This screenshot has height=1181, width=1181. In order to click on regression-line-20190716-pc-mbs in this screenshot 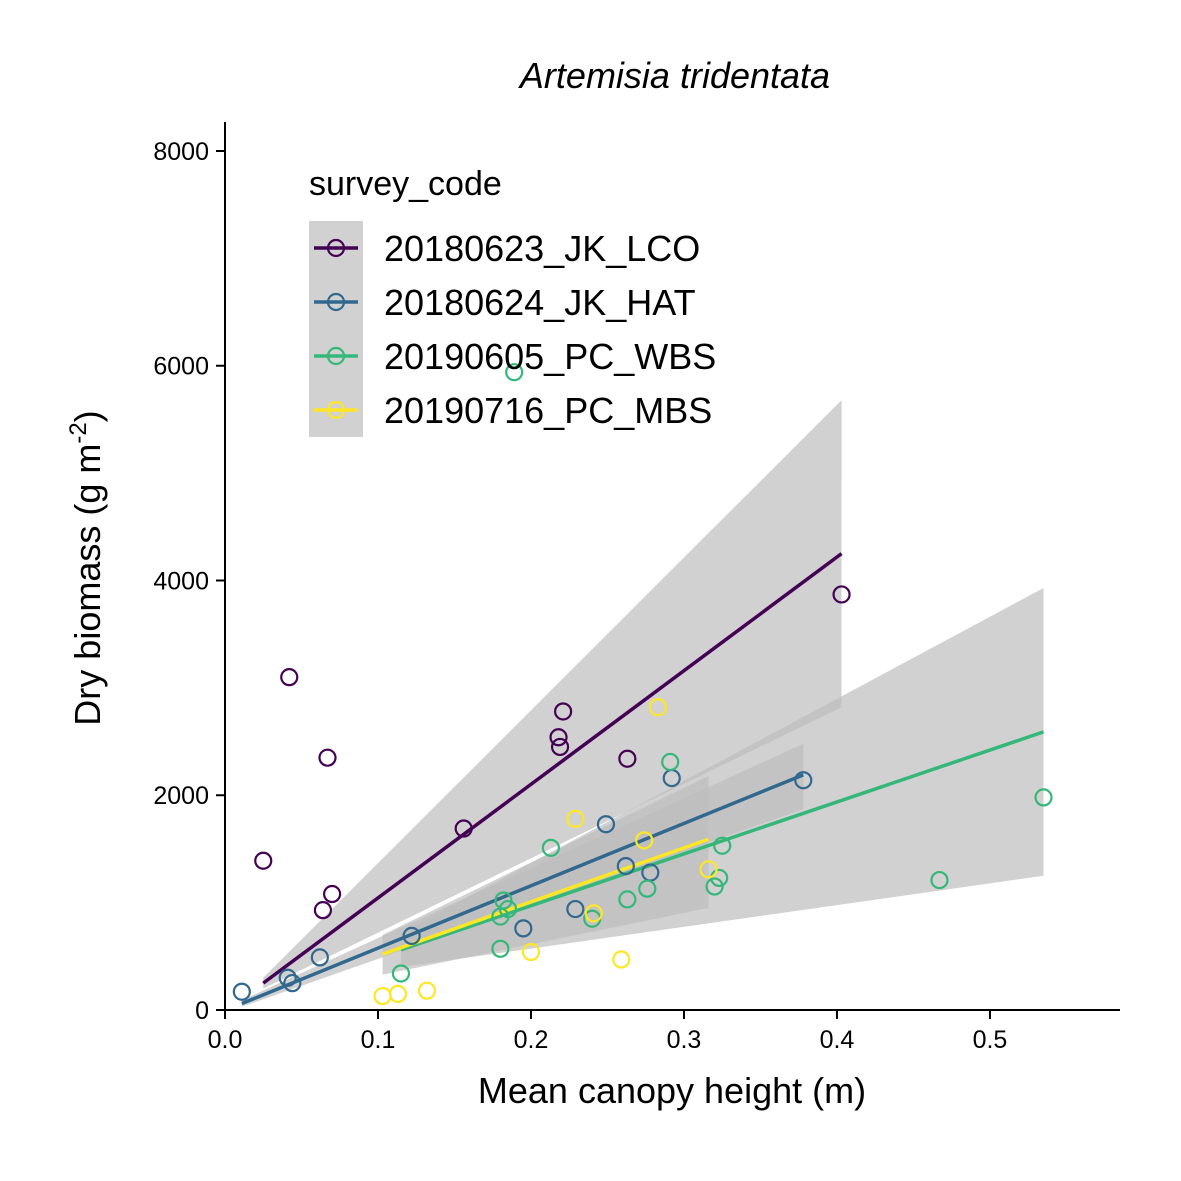, I will do `click(545, 896)`.